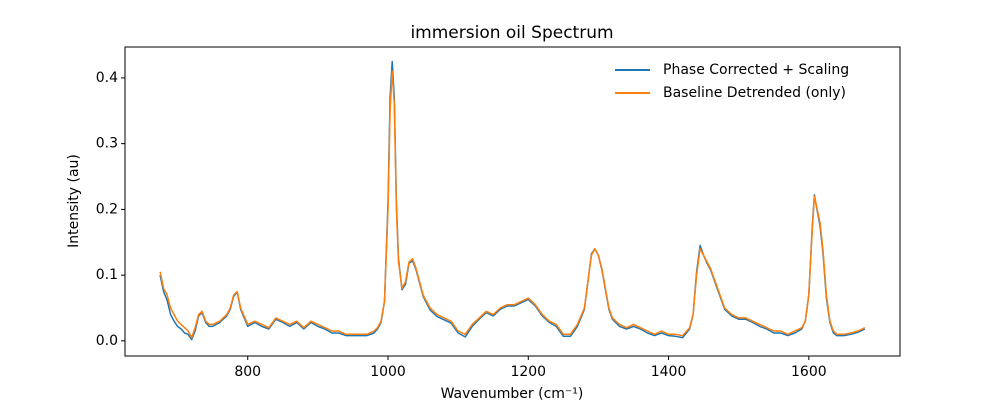  Describe the element at coordinates (107, 144) in the screenshot. I see `y-tick-label: 0.3` at that location.